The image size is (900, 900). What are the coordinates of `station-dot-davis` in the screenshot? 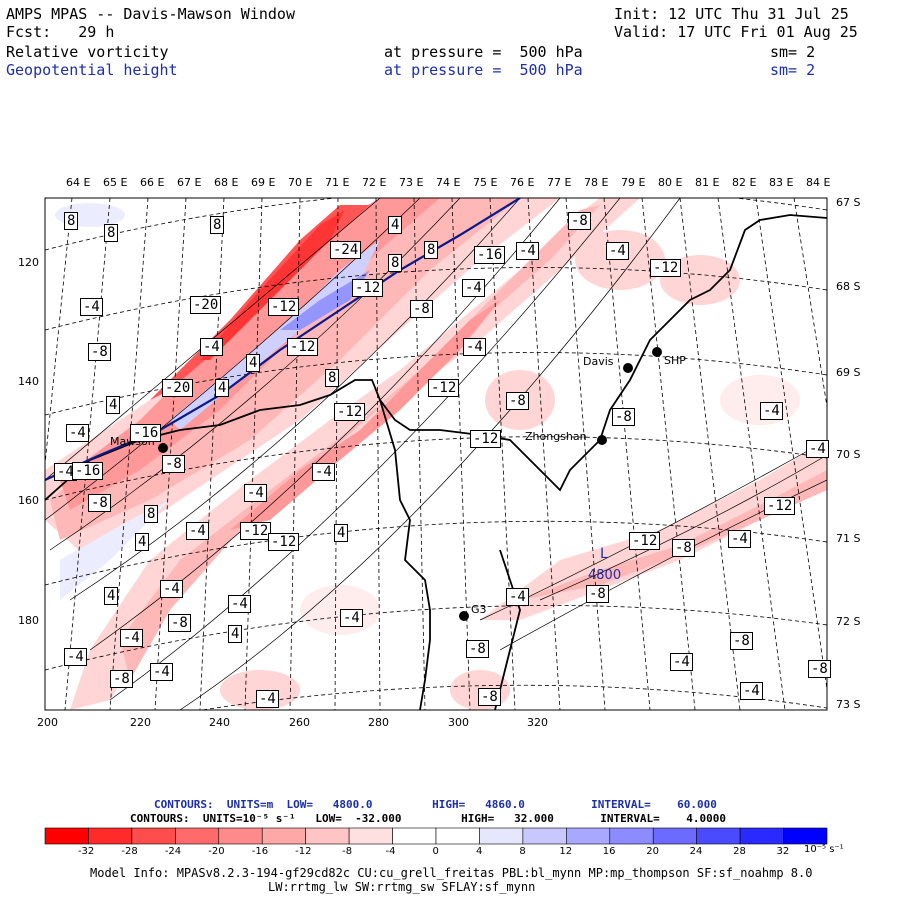 It's located at (628, 368).